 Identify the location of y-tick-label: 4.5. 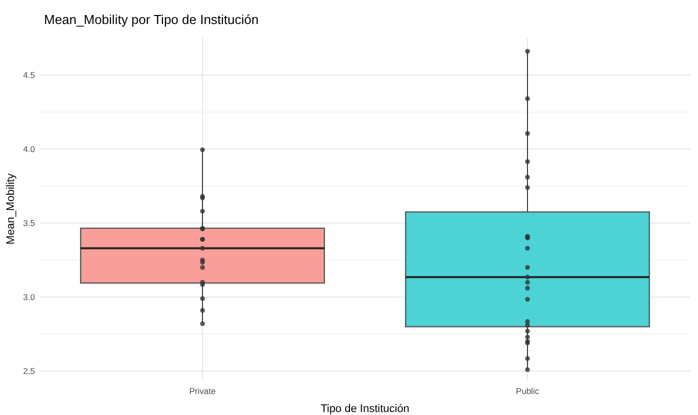
(29, 75).